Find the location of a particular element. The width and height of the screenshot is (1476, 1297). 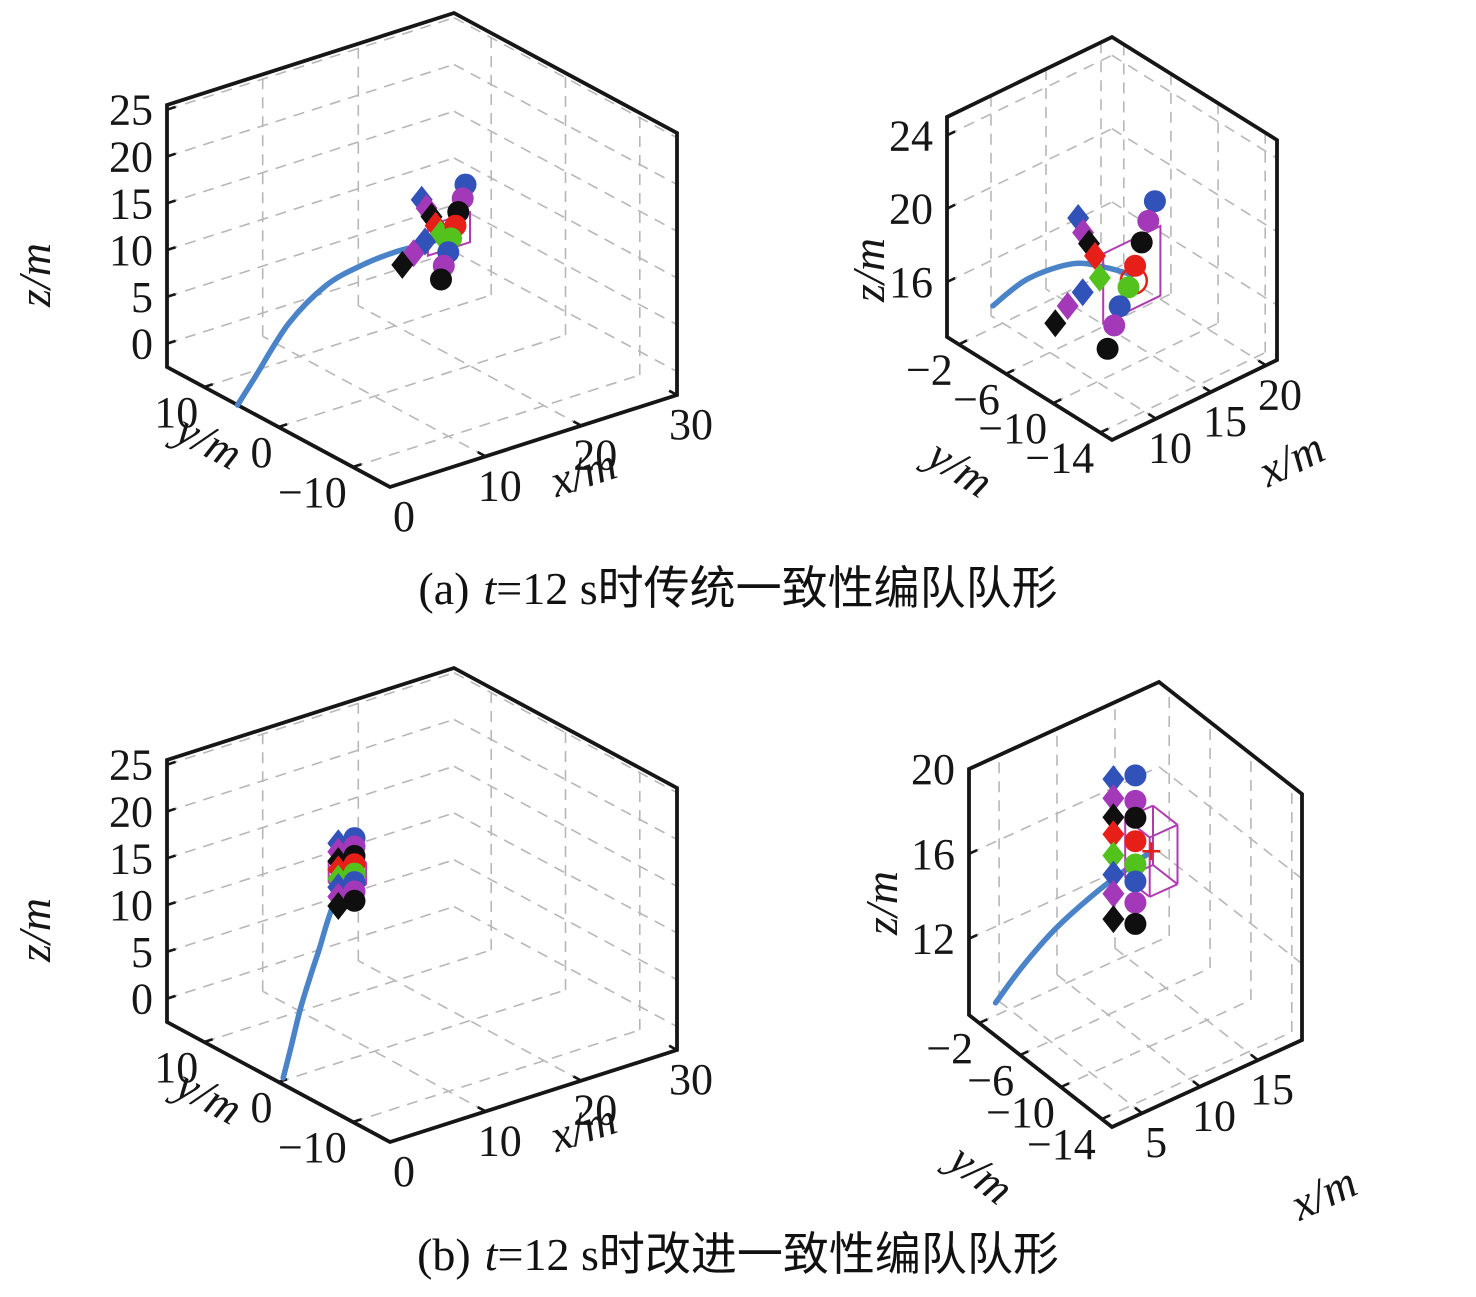

caption-a-text: =12 s时传统一致性编队队形 is located at coordinates (777, 588).